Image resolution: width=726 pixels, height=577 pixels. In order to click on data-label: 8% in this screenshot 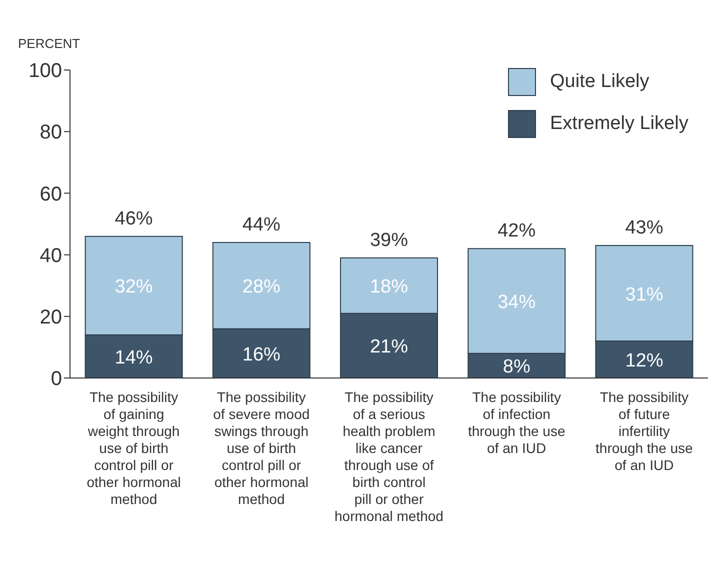, I will do `click(516, 367)`.